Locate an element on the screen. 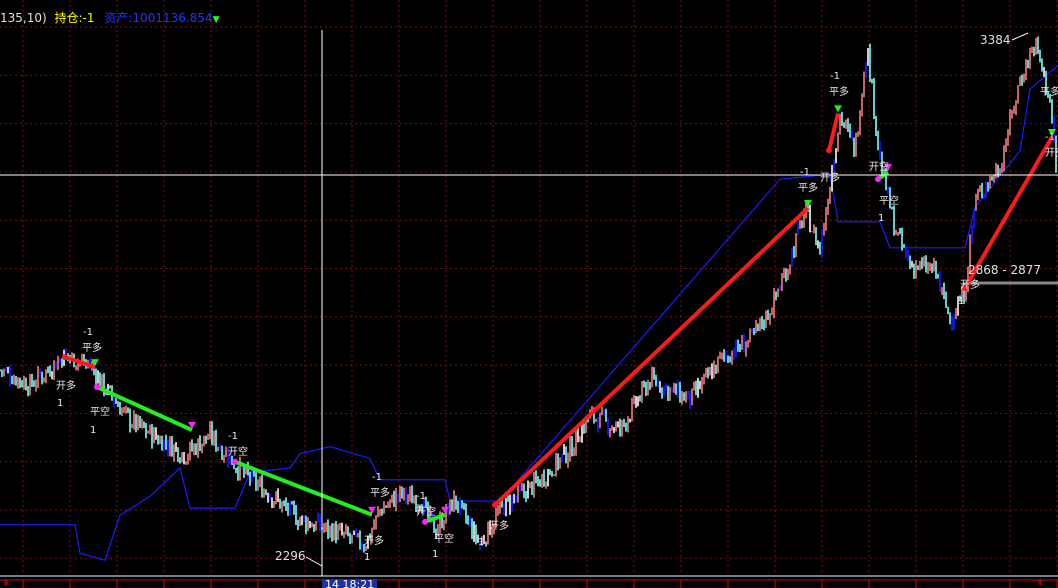 The image size is (1058, 588). low-pointer is located at coordinates (314, 561).